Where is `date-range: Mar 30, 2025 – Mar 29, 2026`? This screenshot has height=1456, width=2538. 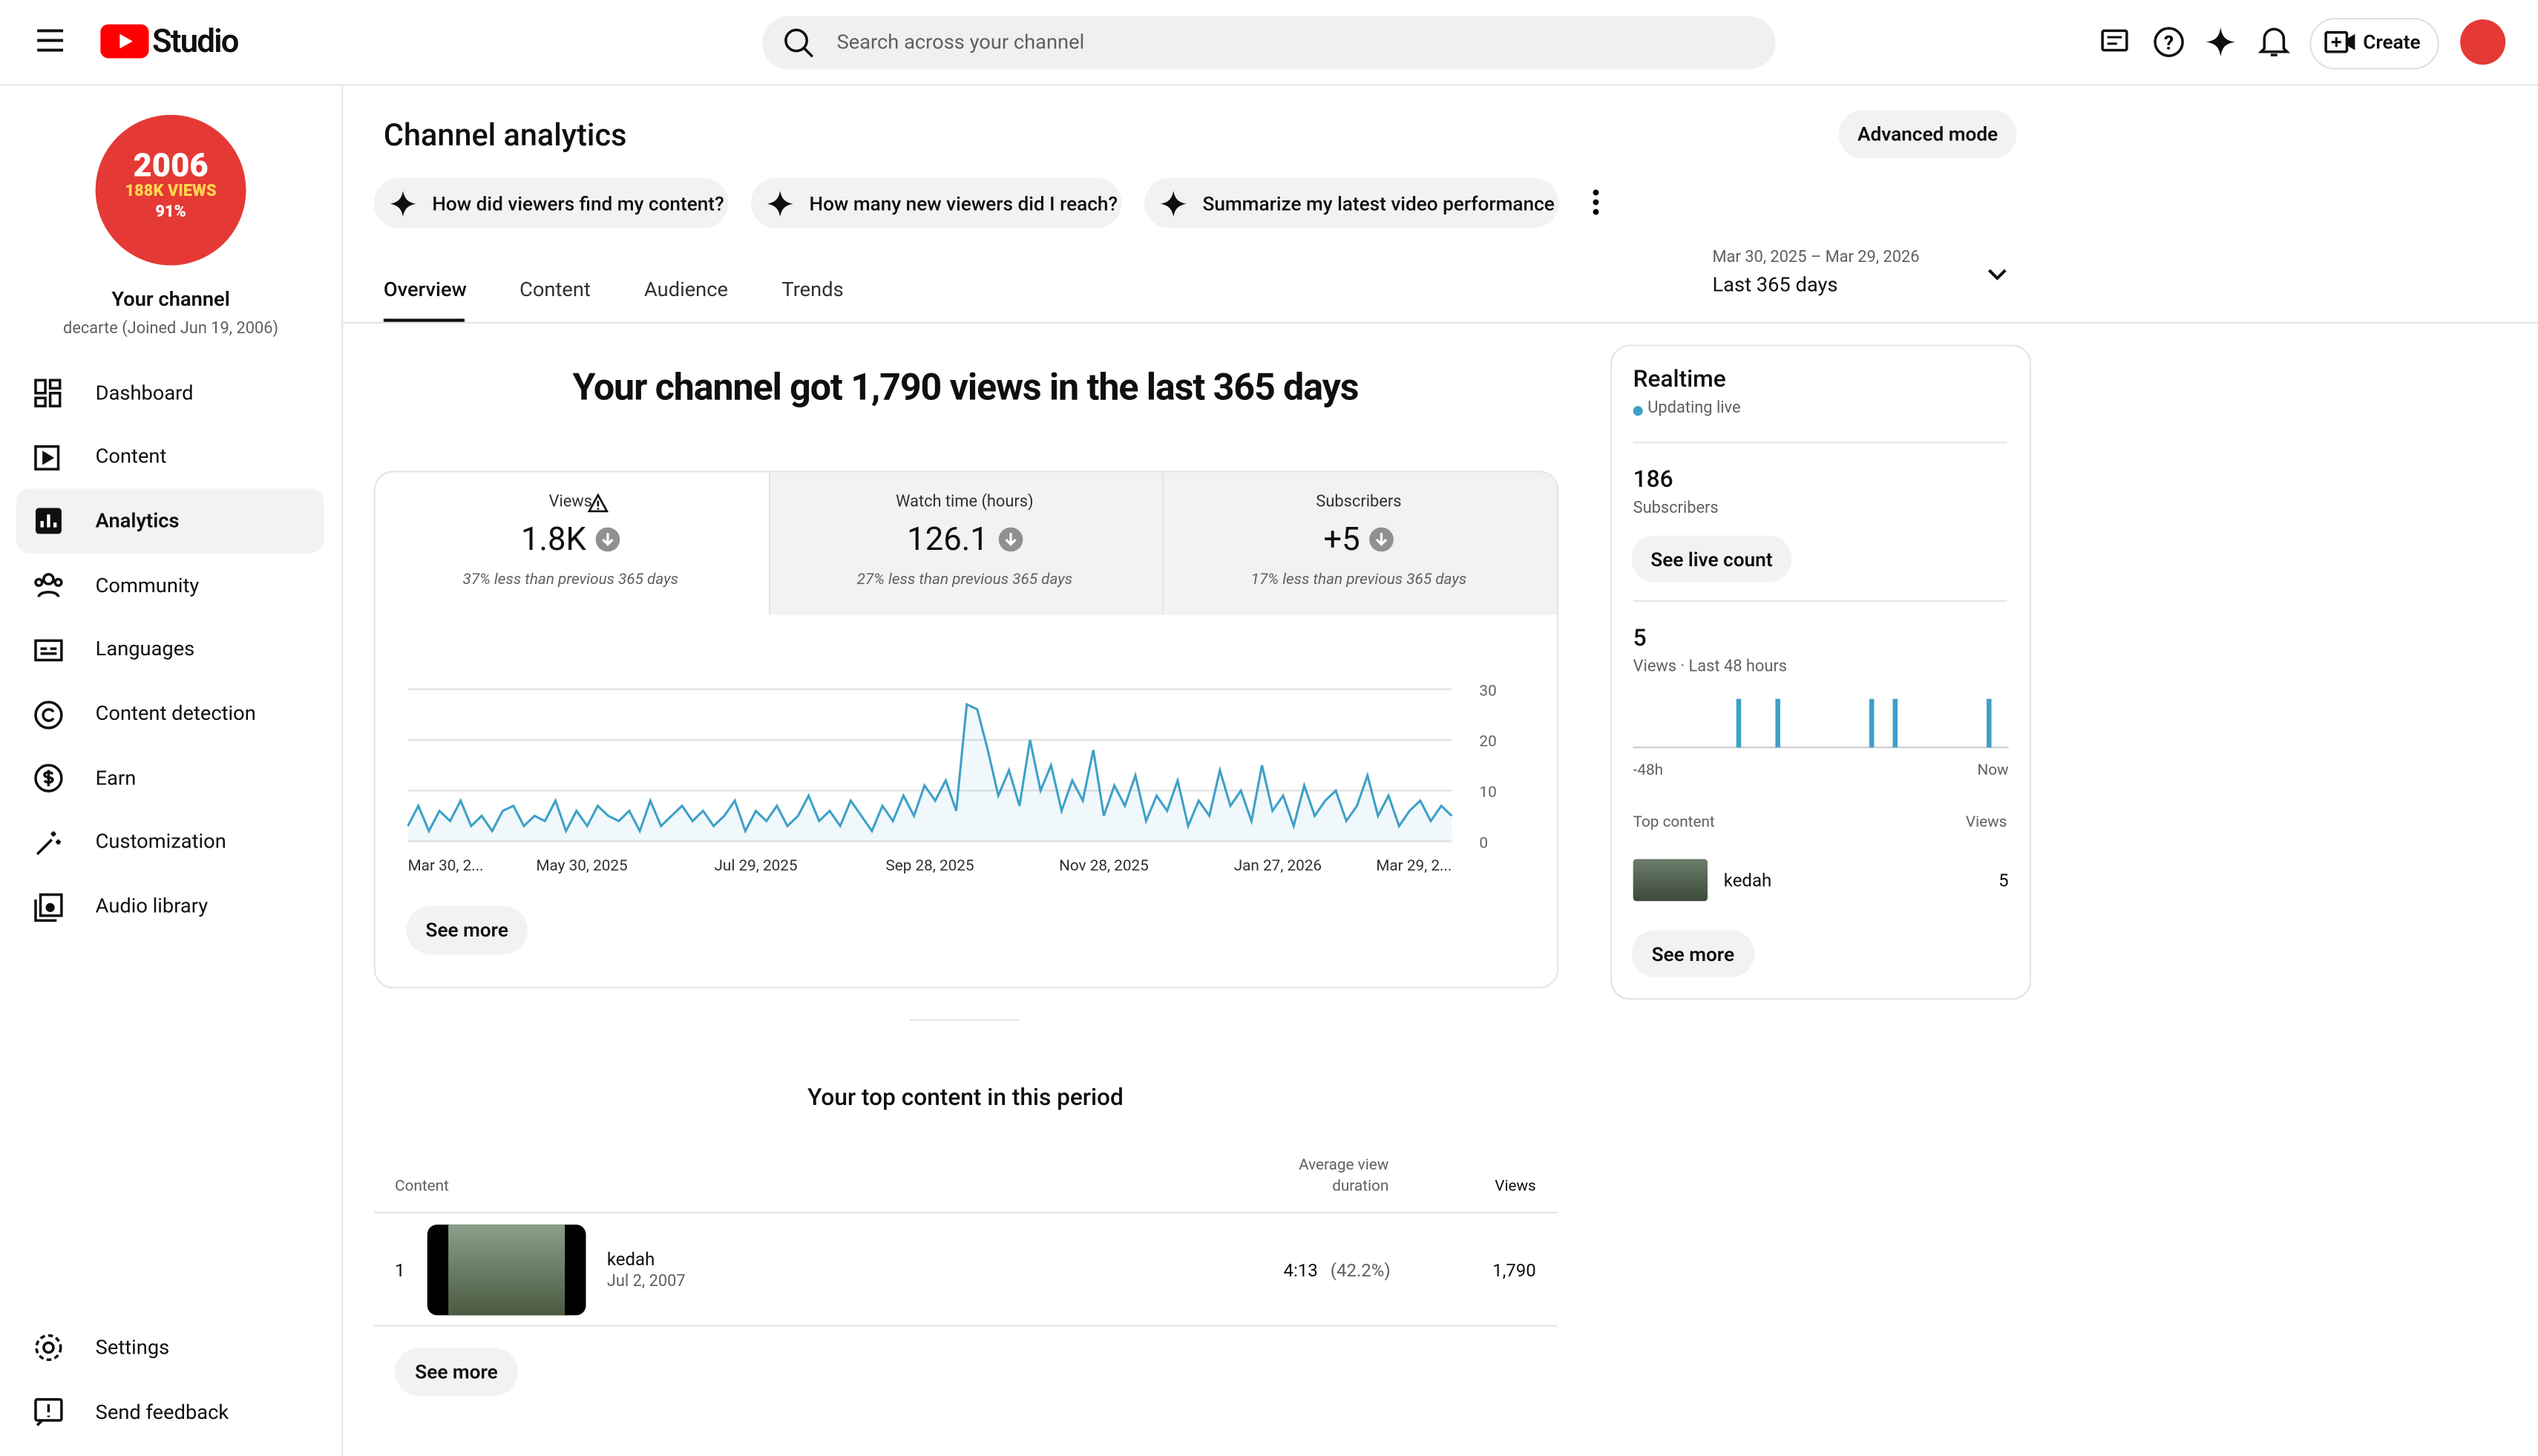
date-range: Mar 30, 2025 – Mar 29, 2026 is located at coordinates (1816, 258).